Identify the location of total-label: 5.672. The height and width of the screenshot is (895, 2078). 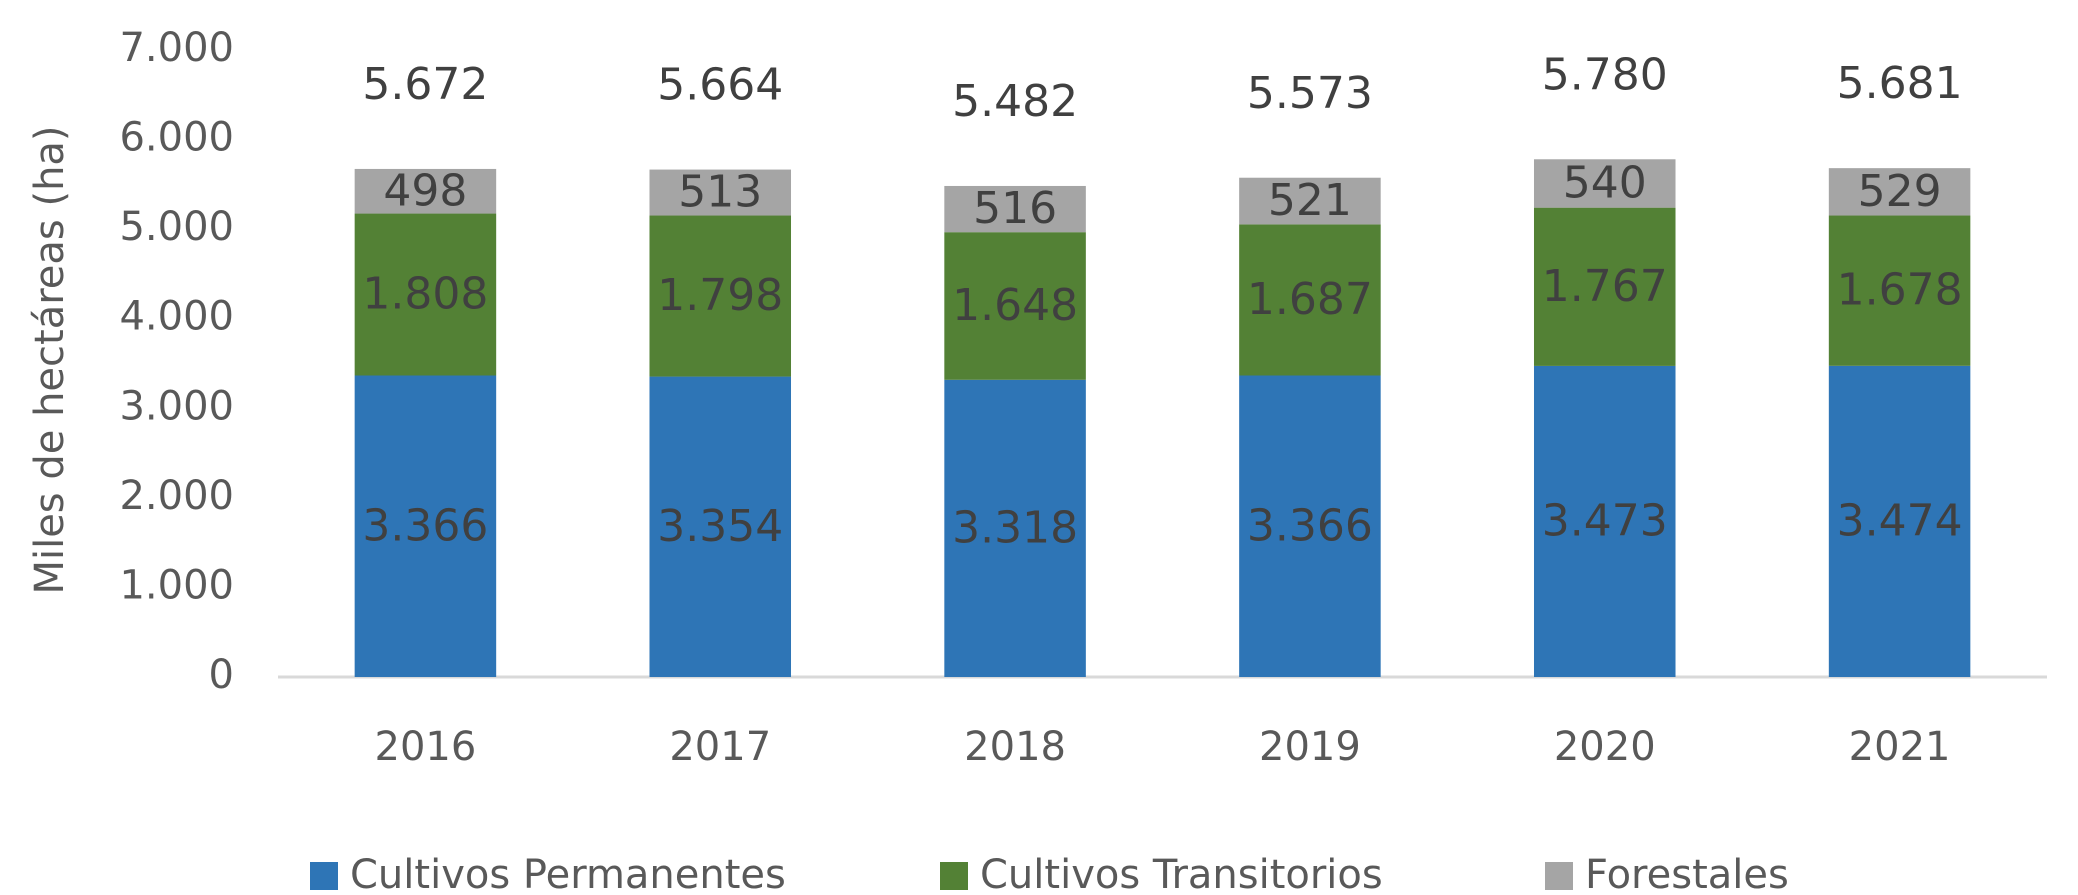
(425, 84).